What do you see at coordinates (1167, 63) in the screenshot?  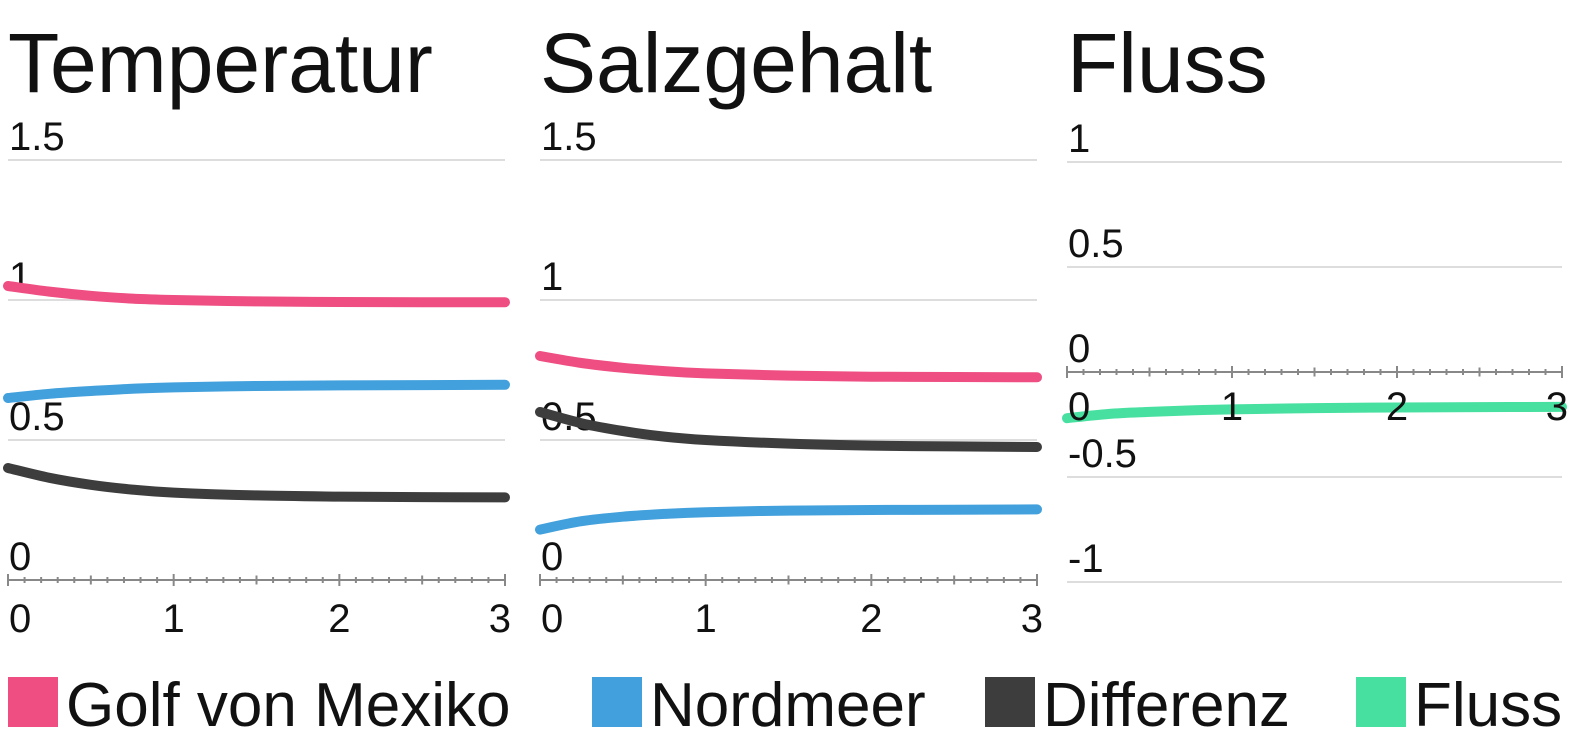 I see `panel-title: Fluss` at bounding box center [1167, 63].